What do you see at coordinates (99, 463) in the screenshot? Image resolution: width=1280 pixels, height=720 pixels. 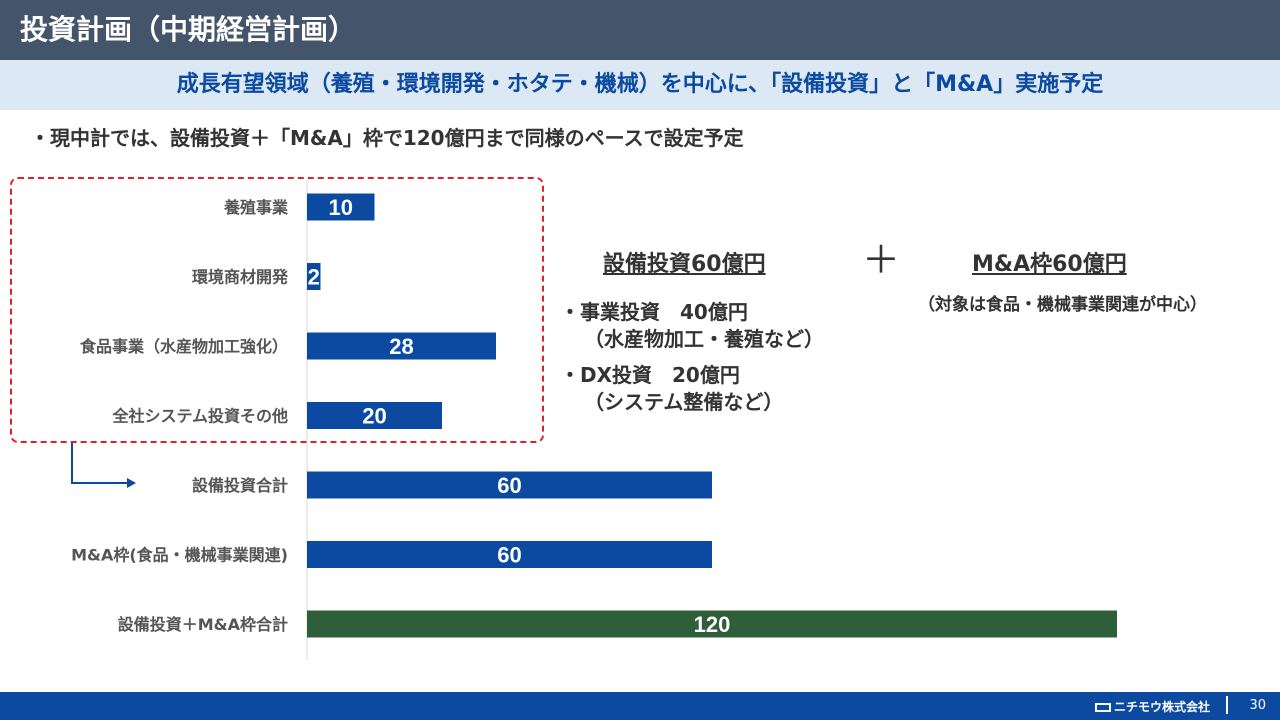 I see `subtotal-arrow-line` at bounding box center [99, 463].